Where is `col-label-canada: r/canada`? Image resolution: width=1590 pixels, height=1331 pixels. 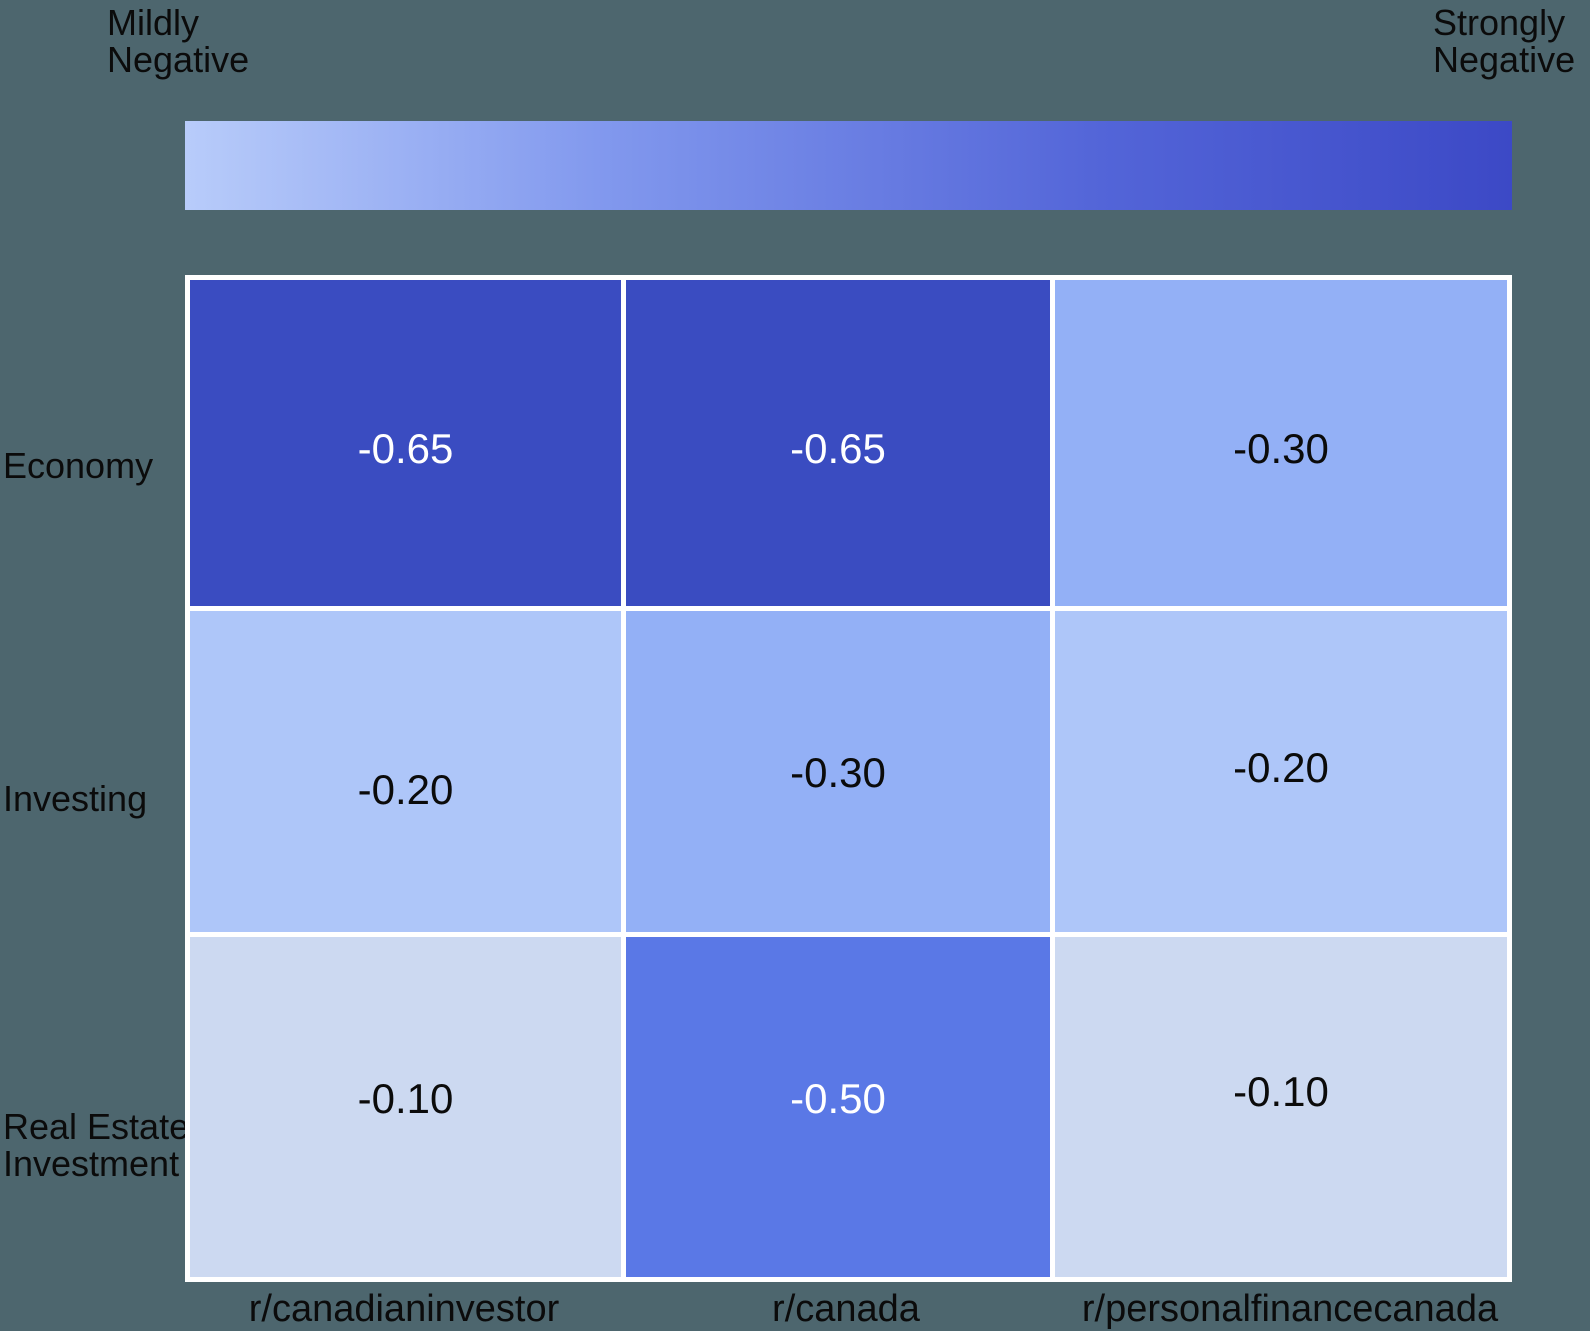
col-label-canada: r/canada is located at coordinates (846, 1309).